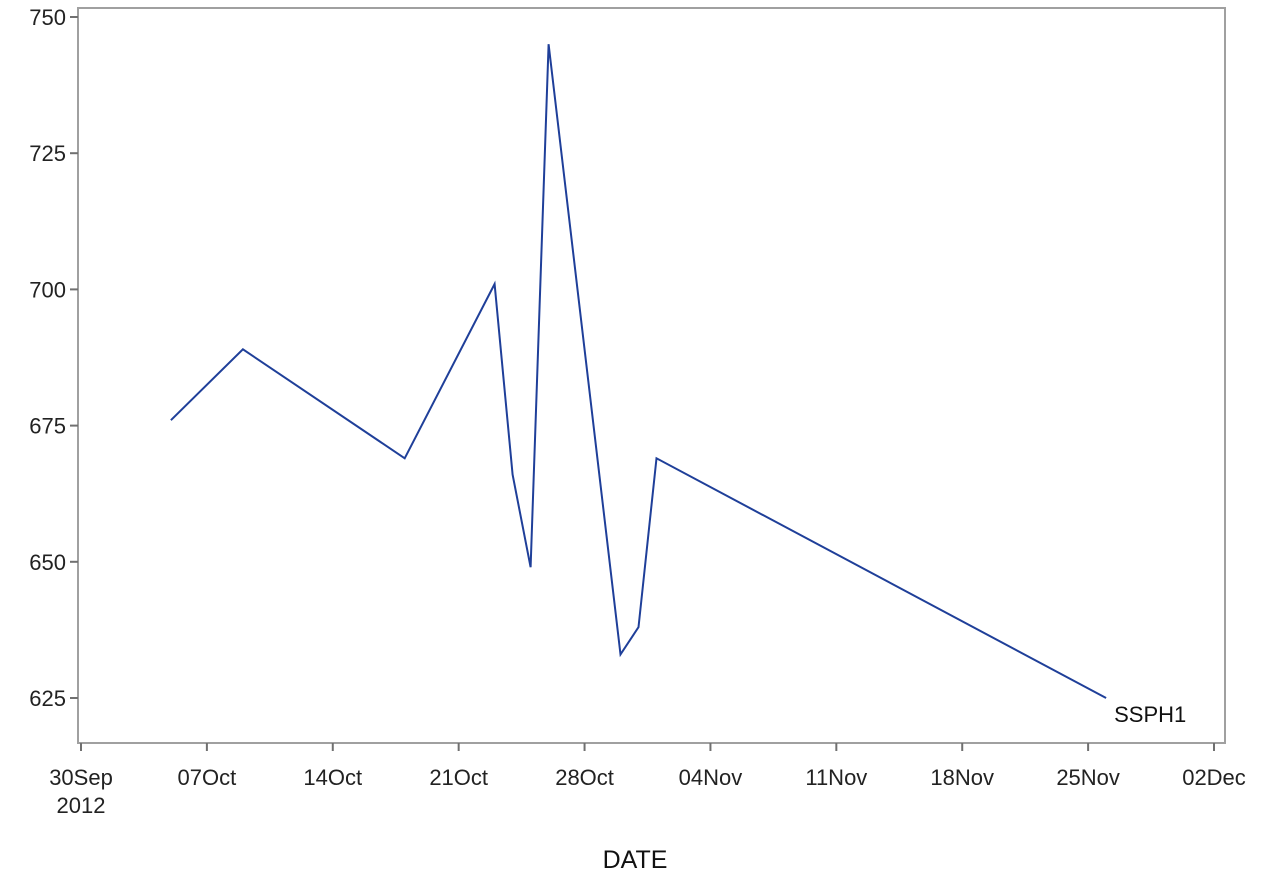 This screenshot has width=1266, height=877. Describe the element at coordinates (47, 153) in the screenshot. I see `y-tick-label: 725` at that location.